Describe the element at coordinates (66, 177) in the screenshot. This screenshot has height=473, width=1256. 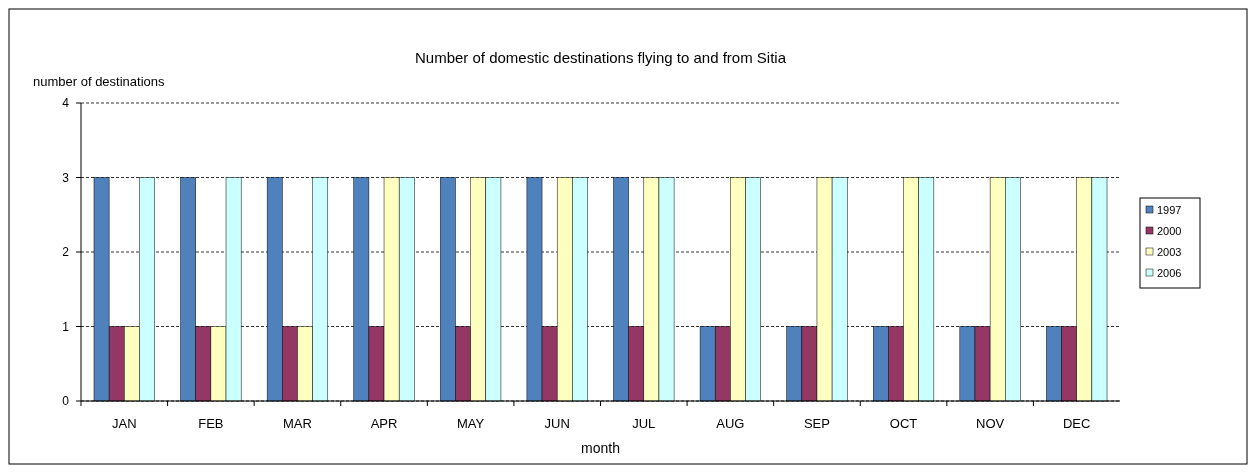
I see `y-tick-label: 3` at that location.